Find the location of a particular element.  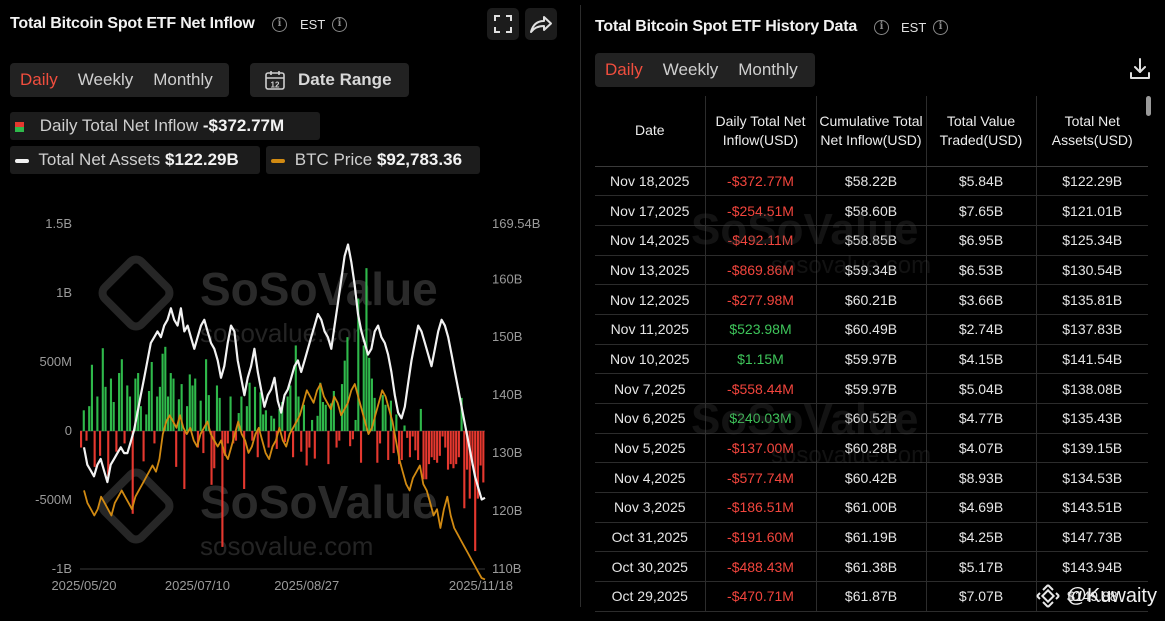

history-interval-tabs: Daily Weekly Monthly is located at coordinates (705, 70).